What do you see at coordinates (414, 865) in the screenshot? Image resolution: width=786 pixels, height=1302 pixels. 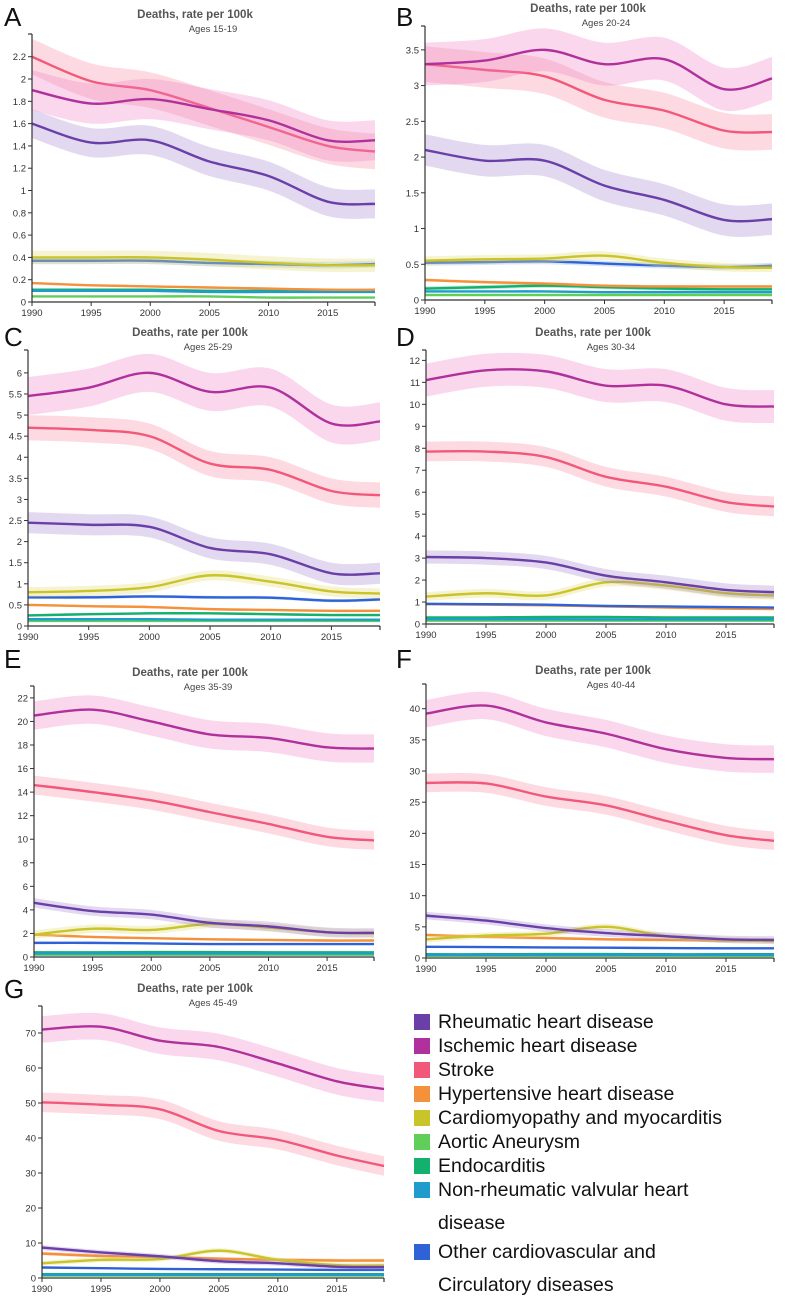 I see `y-tick-label: 15` at bounding box center [414, 865].